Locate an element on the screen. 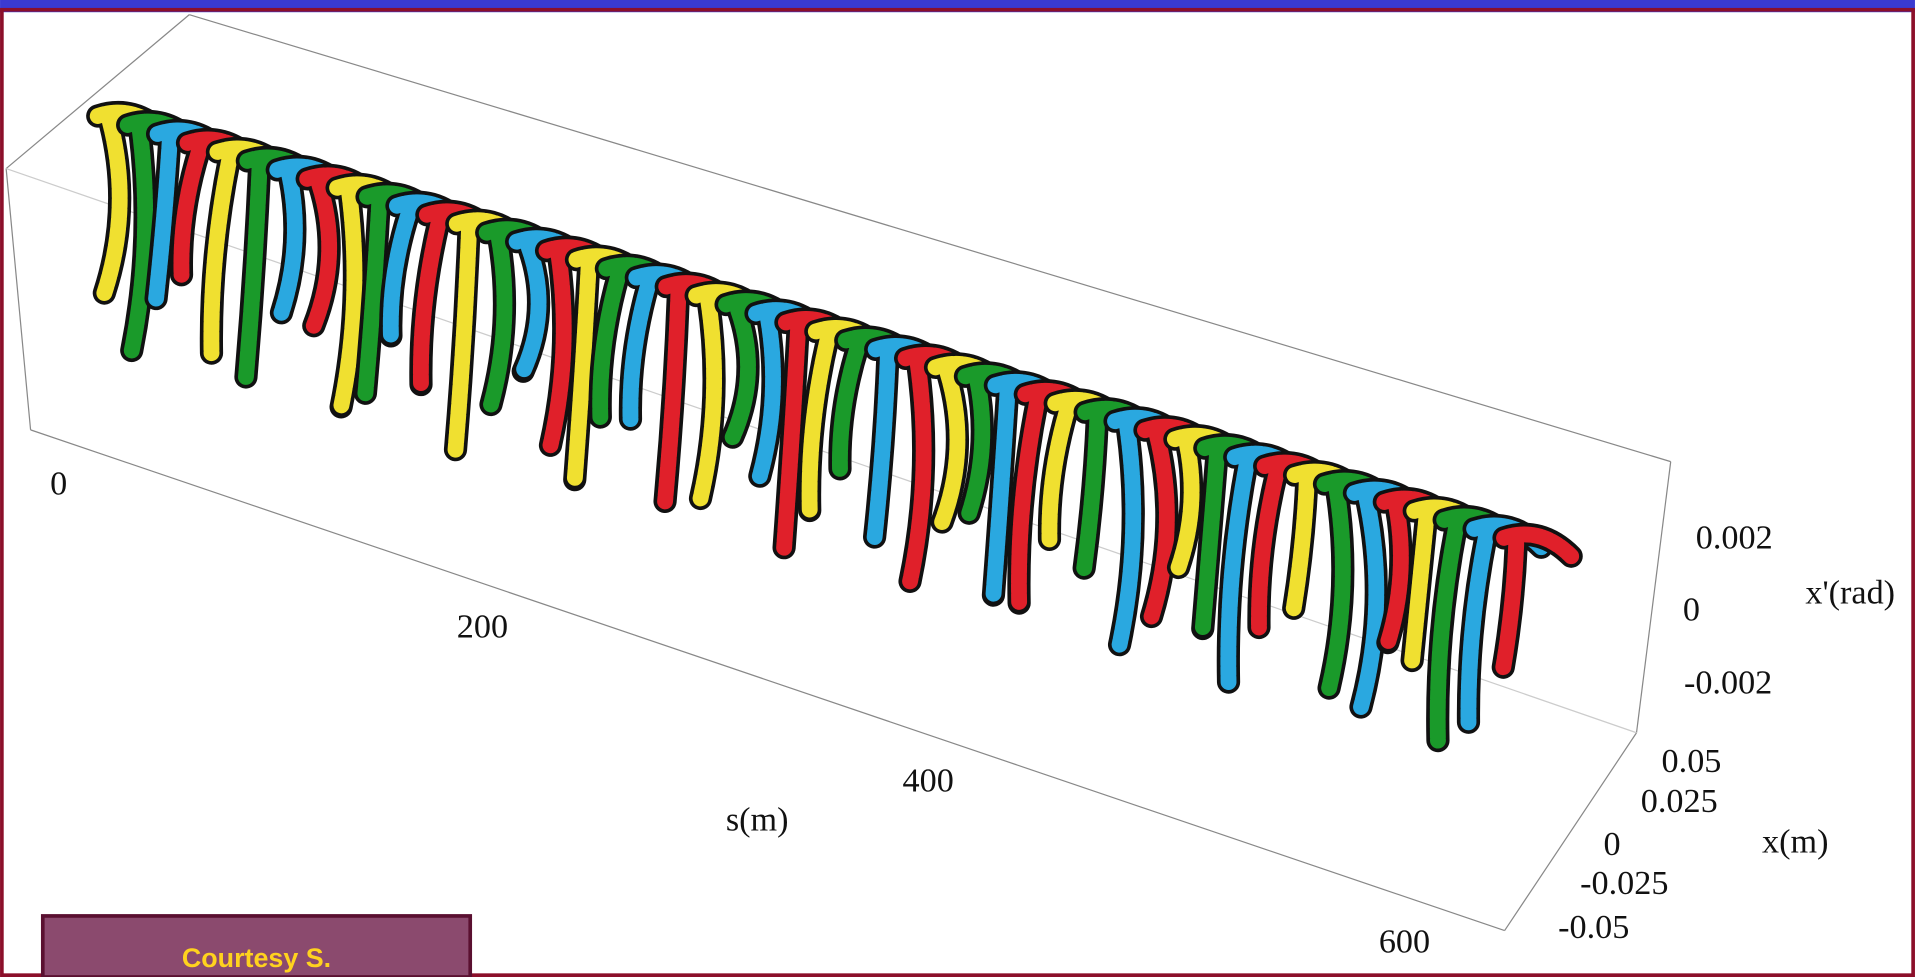  tick-label: 0.002 is located at coordinates (1734, 537).